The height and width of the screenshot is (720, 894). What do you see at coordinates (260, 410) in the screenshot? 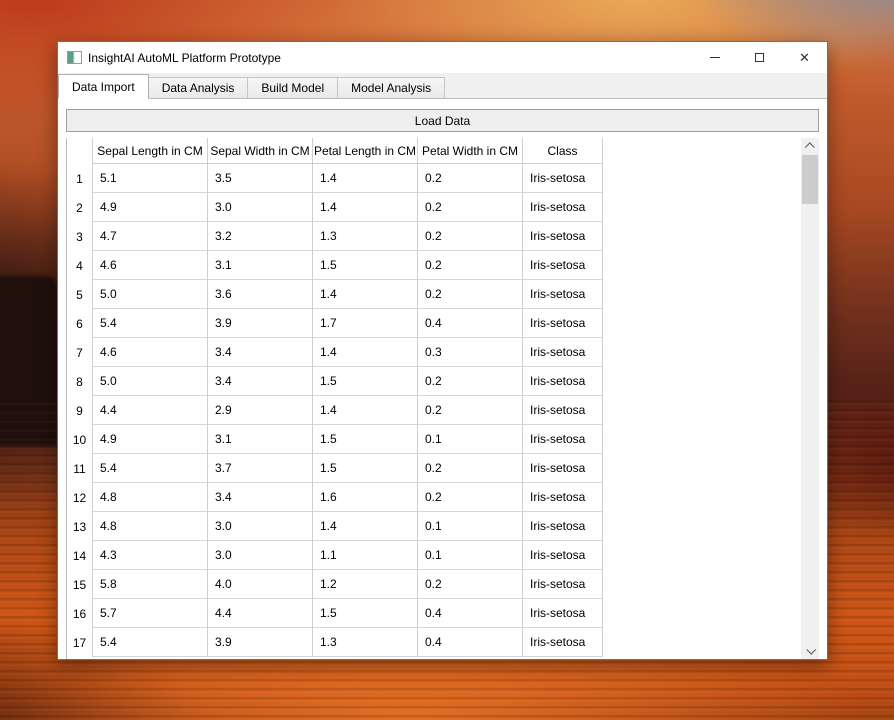
I see `cell-sepal-width: 2.9` at bounding box center [260, 410].